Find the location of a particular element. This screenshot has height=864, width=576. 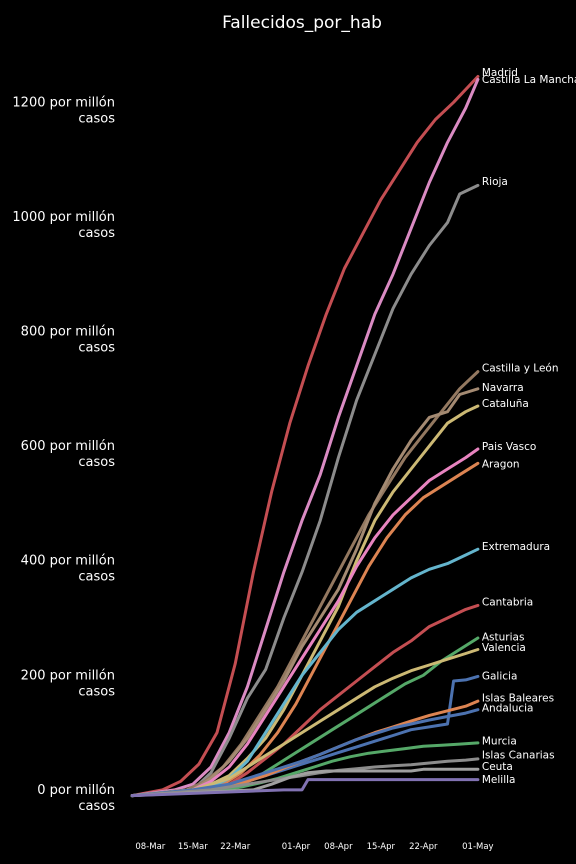

series-end-label: Rioja is located at coordinates (495, 182).